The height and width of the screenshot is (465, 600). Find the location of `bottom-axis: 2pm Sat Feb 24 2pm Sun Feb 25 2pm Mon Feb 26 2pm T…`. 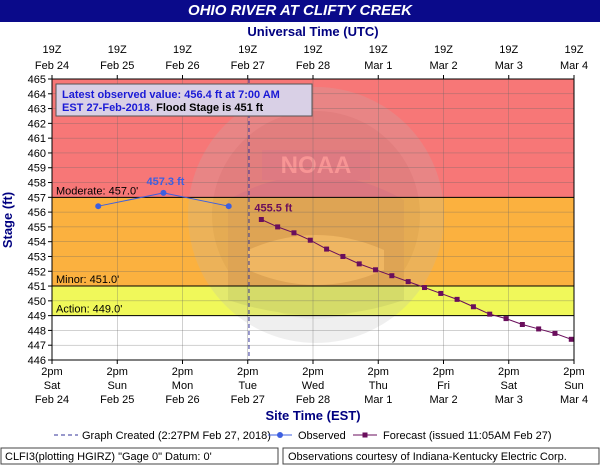

bottom-axis: 2pm Sat Feb 24 2pm Sun Feb 25 2pm Mon Feb 26 2pm T… is located at coordinates (311, 383).